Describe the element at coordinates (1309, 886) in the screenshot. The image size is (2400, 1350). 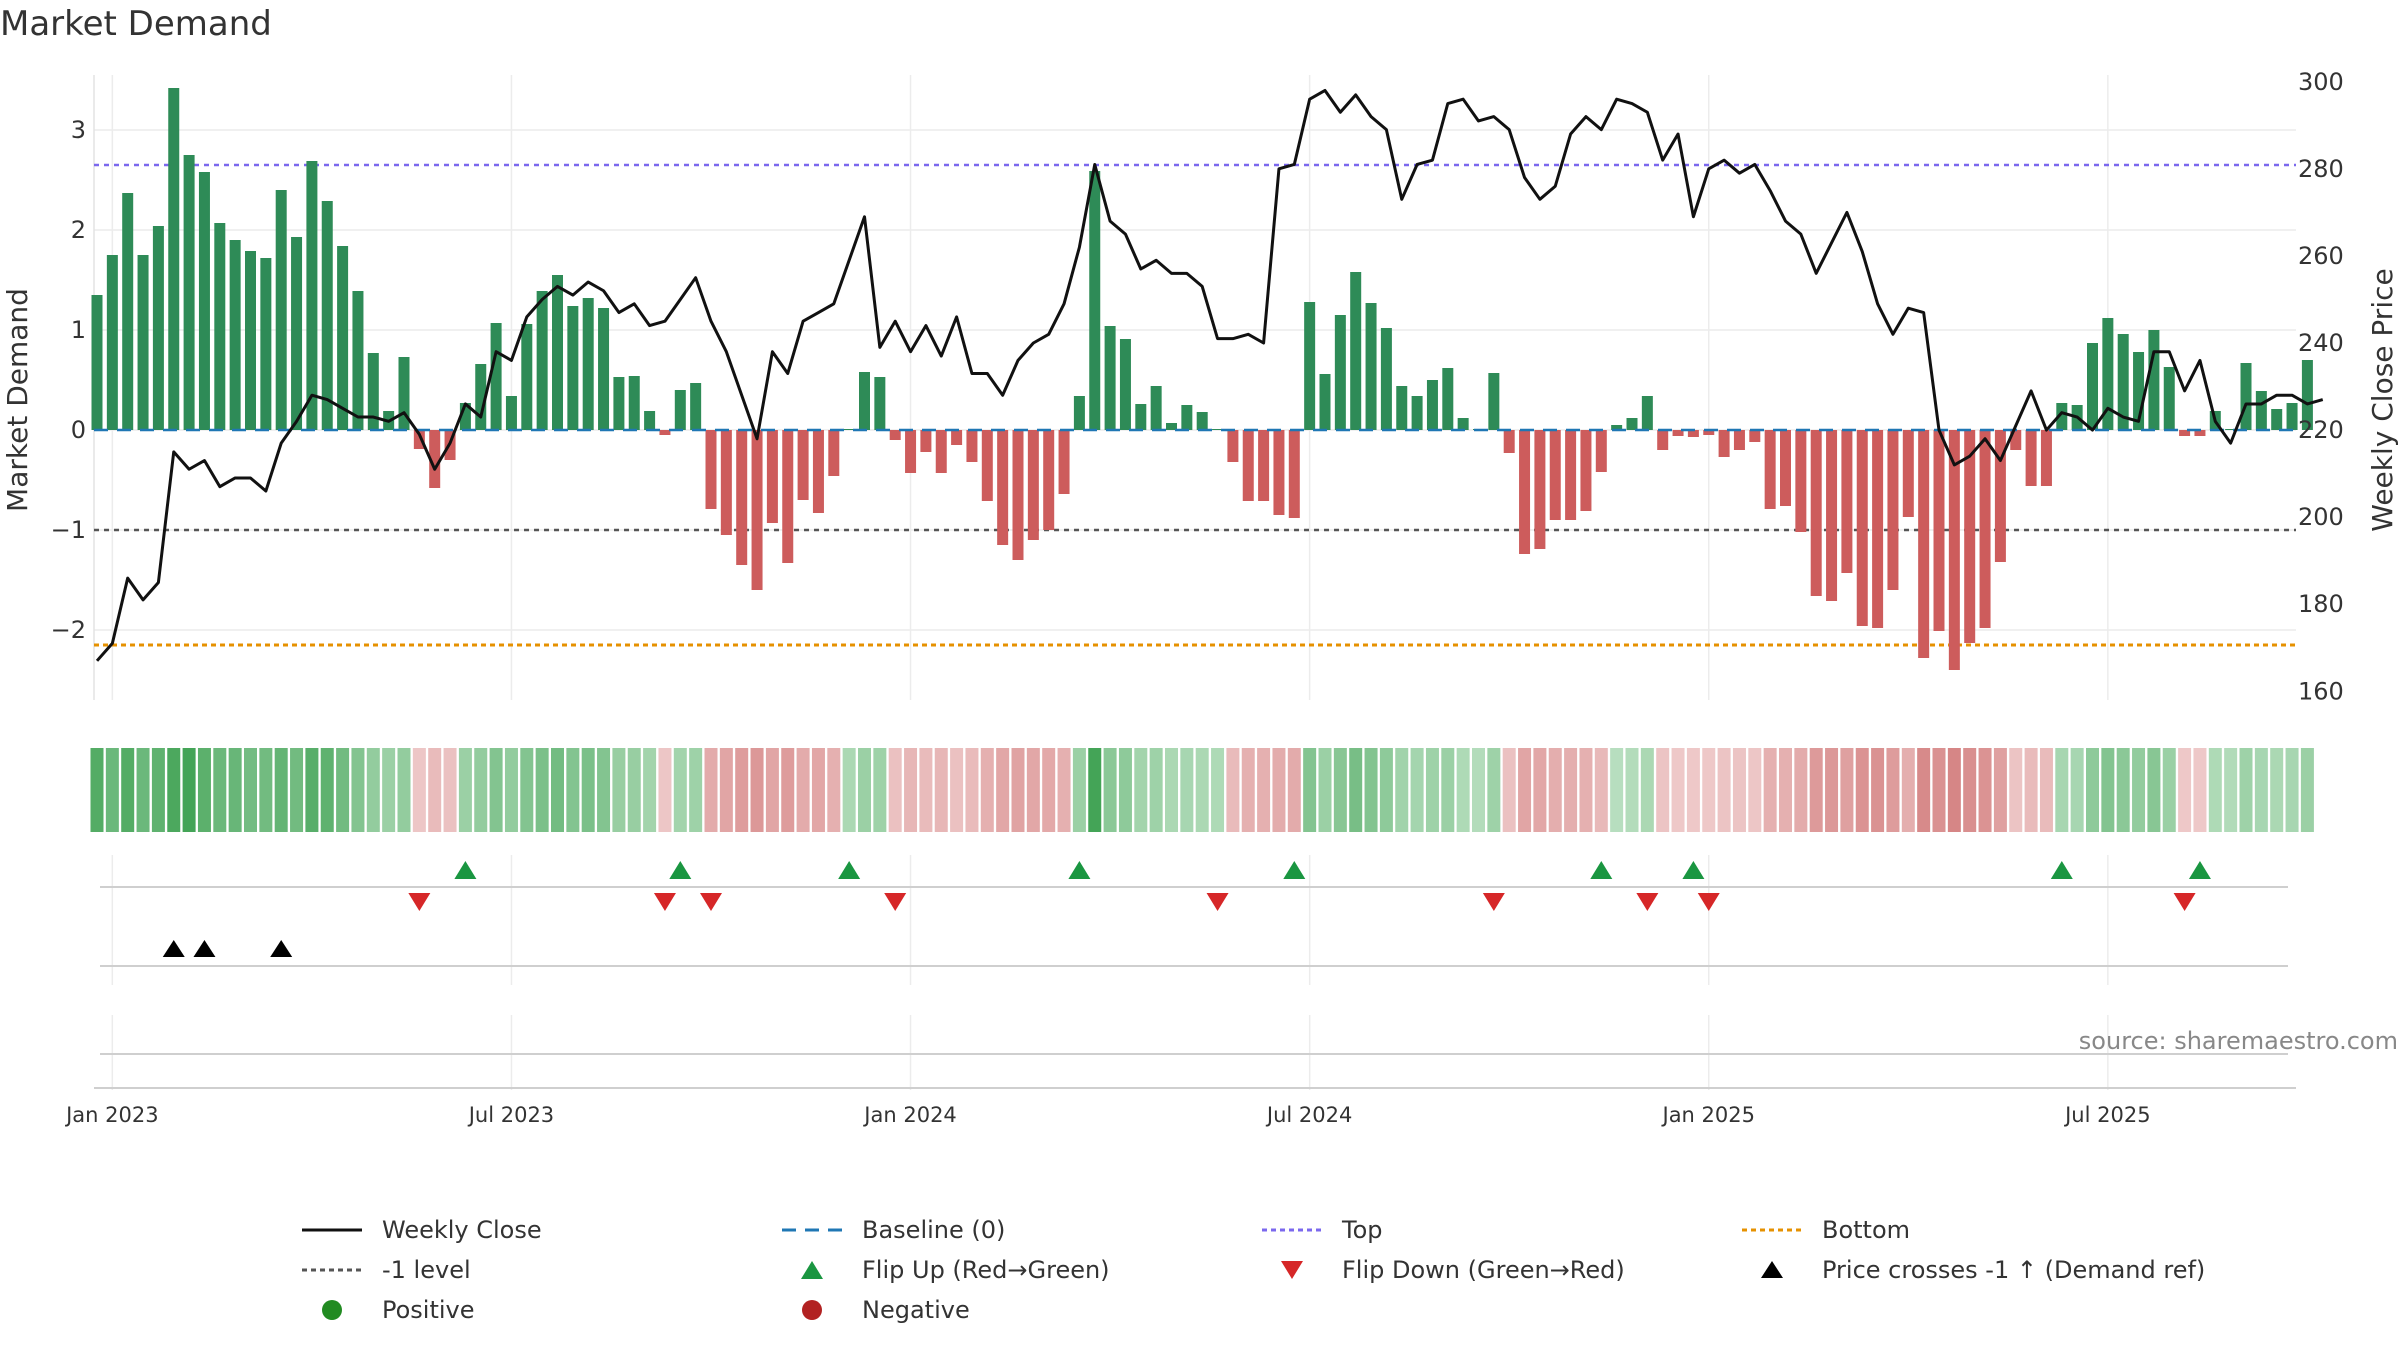
I see `flip-markers` at that location.